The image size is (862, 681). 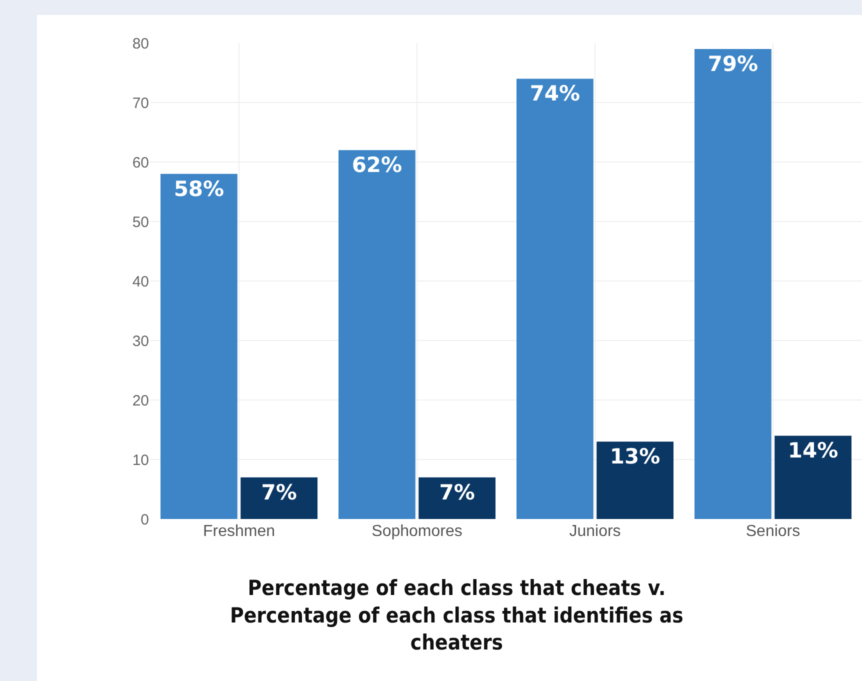 I want to click on x-tick-label: Sophomores, so click(x=417, y=531).